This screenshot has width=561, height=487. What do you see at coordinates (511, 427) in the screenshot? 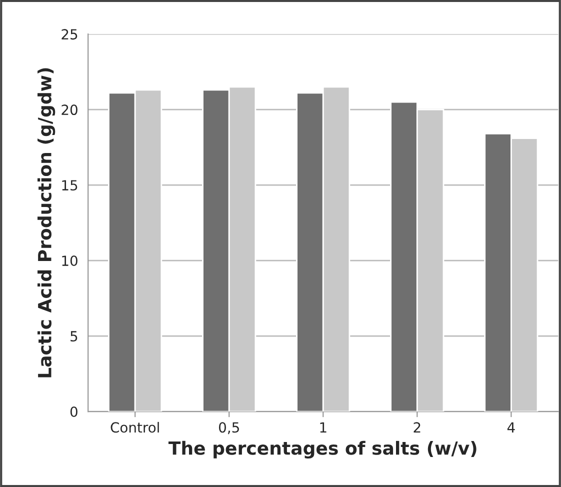
I see `x-tick-label: 4` at bounding box center [511, 427].